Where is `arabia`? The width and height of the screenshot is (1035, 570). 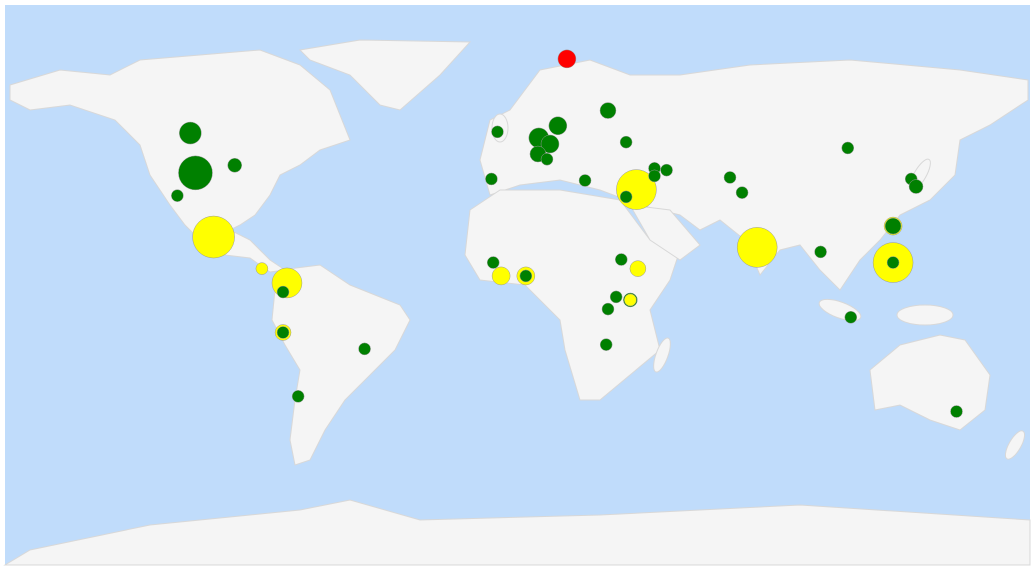
arabia is located at coordinates (665, 232).